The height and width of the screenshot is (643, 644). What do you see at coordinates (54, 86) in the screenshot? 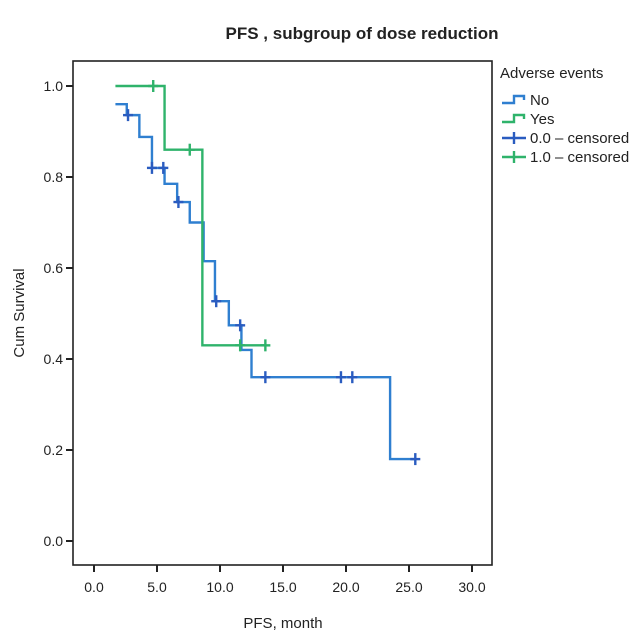
I see `y-tick-label: 1.0` at bounding box center [54, 86].